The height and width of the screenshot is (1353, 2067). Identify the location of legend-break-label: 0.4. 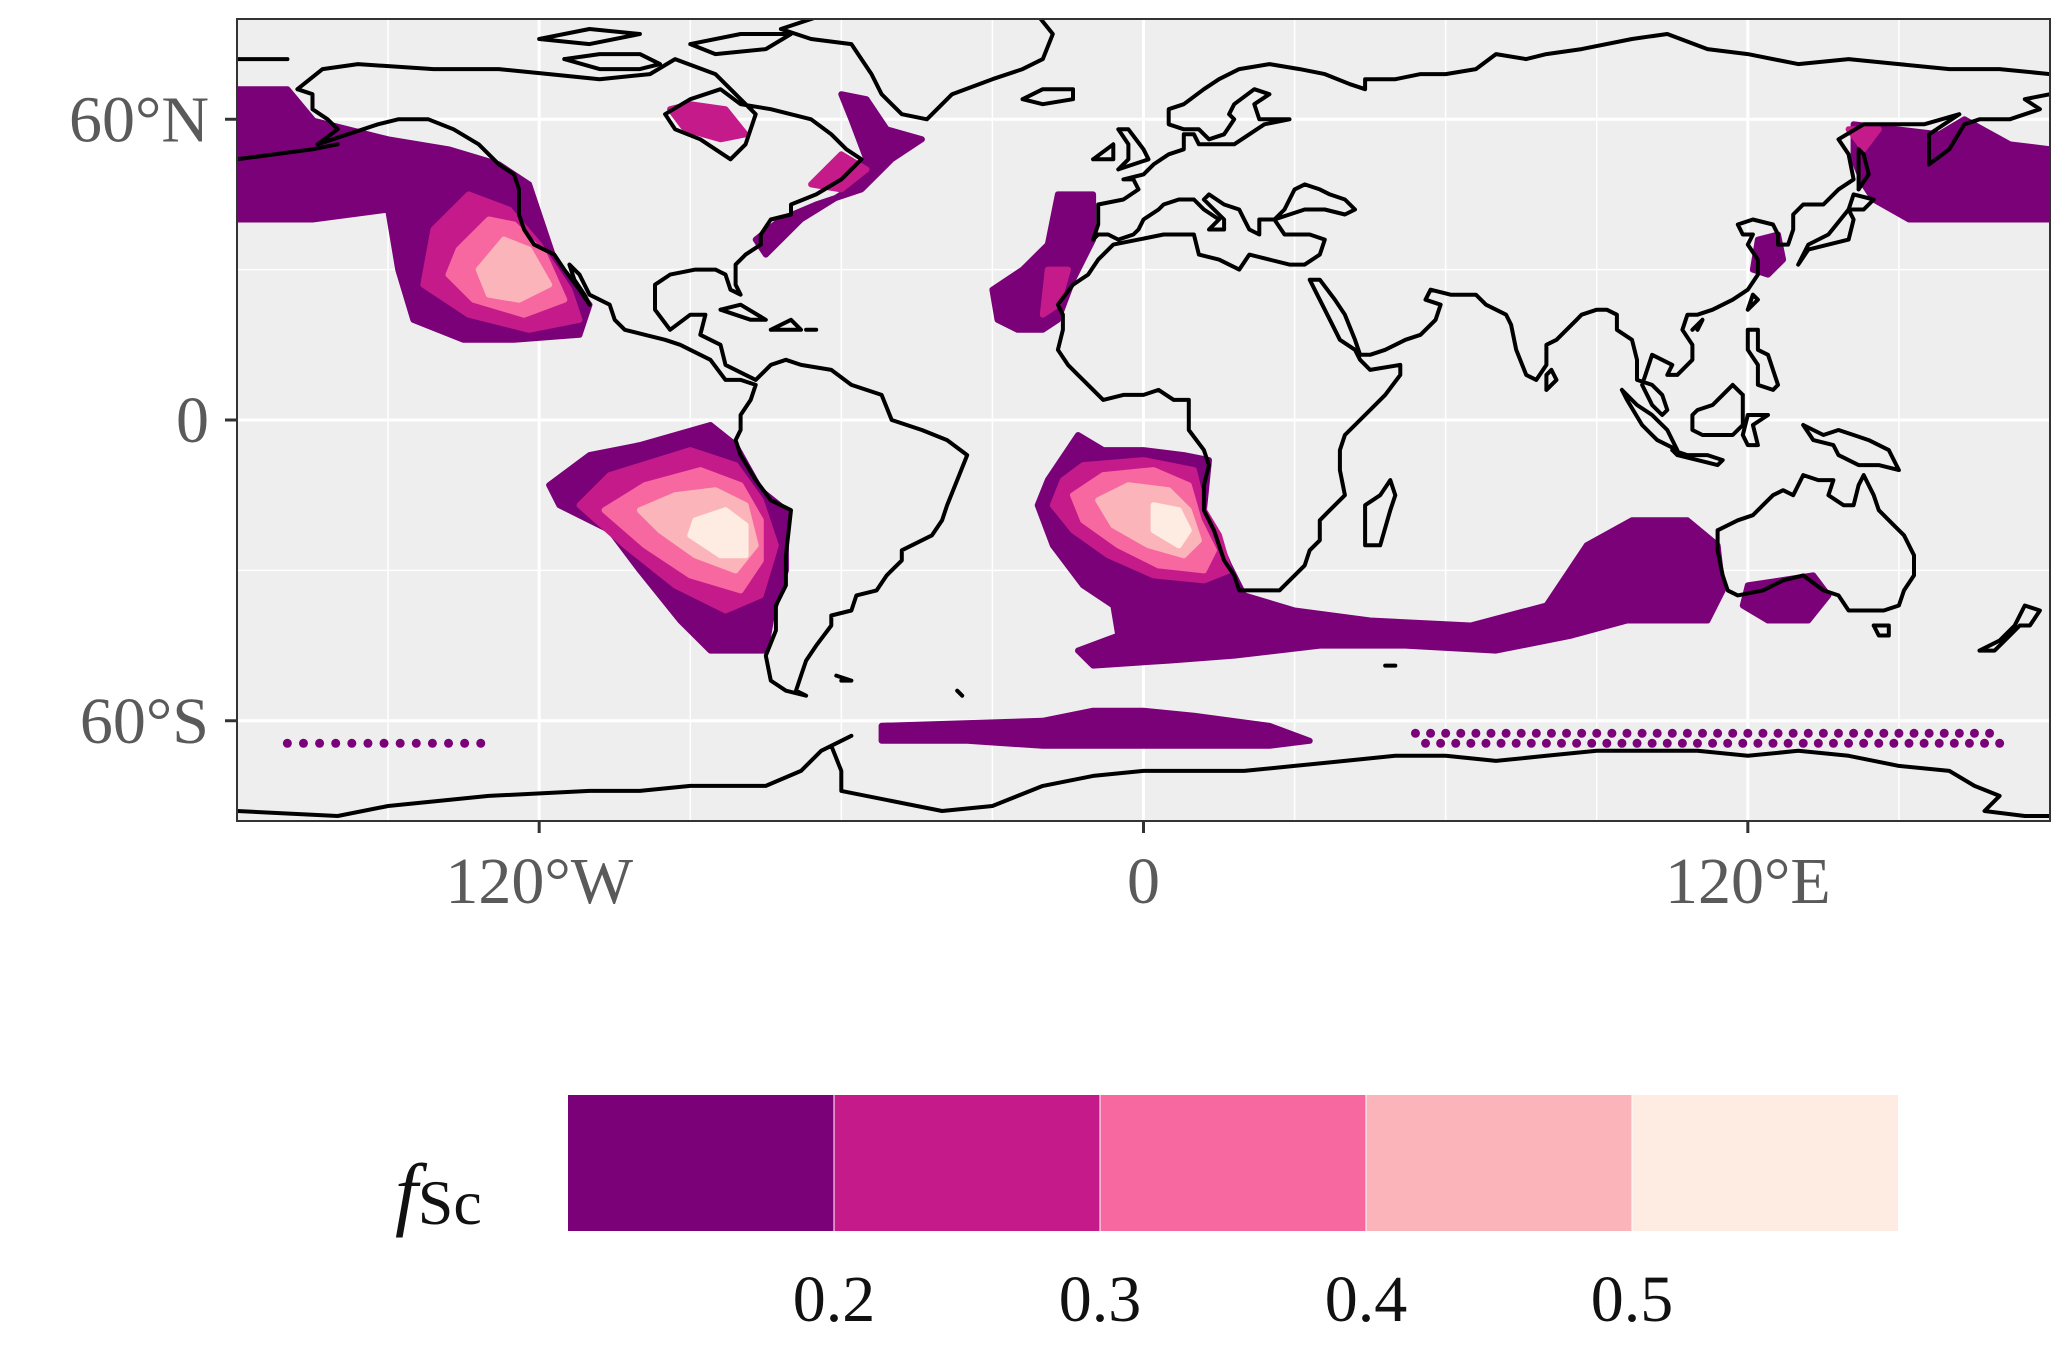
(1366, 1299).